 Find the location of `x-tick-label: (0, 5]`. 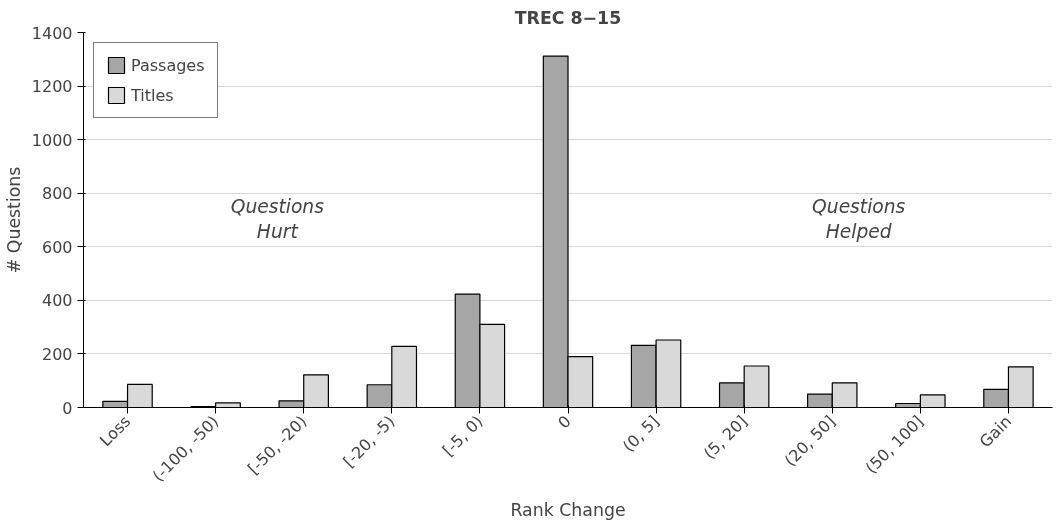

x-tick-label: (0, 5] is located at coordinates (640, 433).